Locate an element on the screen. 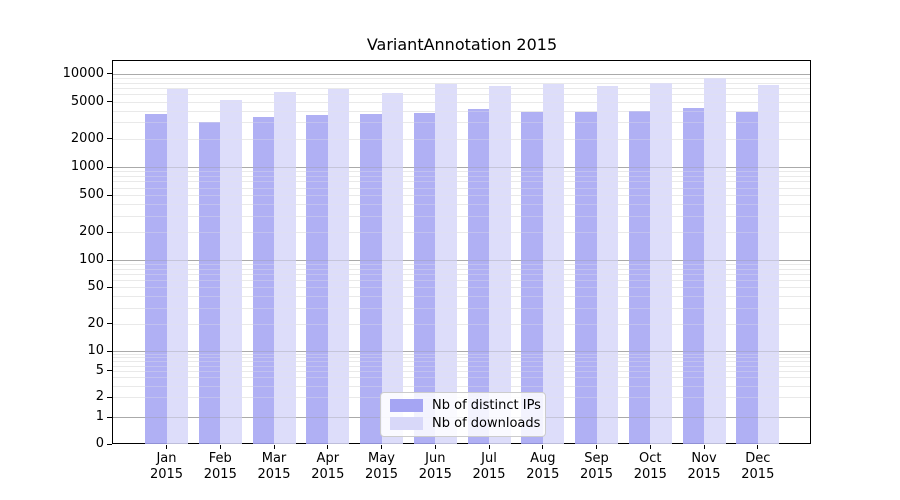  bar-downloads-jun is located at coordinates (446, 263).